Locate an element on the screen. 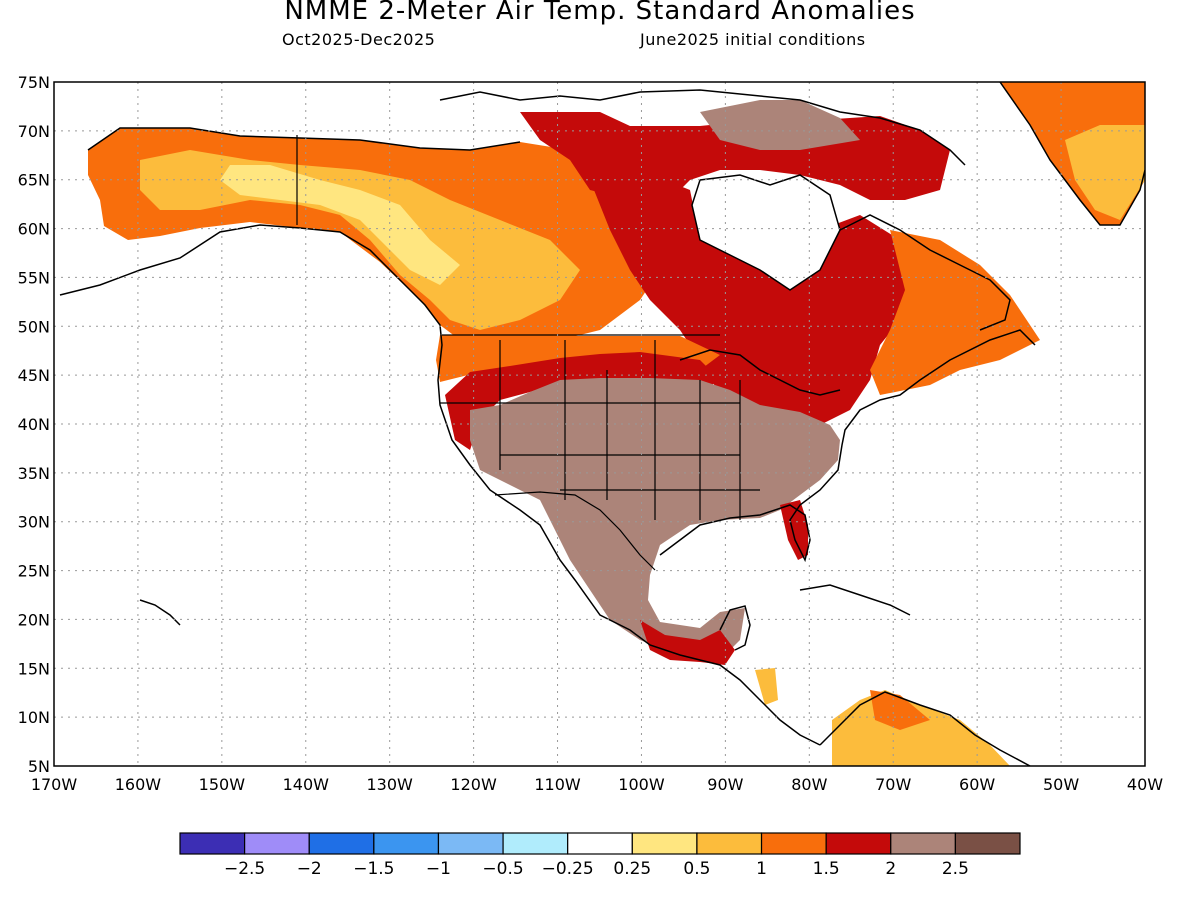  coastline-south-america is located at coordinates (925, 728).